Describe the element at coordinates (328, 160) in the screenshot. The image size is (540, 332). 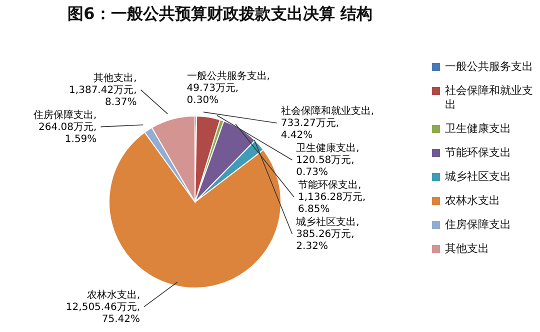
I see `data-label: 卫生健康支出, 120.58万元, 0.73%` at that location.